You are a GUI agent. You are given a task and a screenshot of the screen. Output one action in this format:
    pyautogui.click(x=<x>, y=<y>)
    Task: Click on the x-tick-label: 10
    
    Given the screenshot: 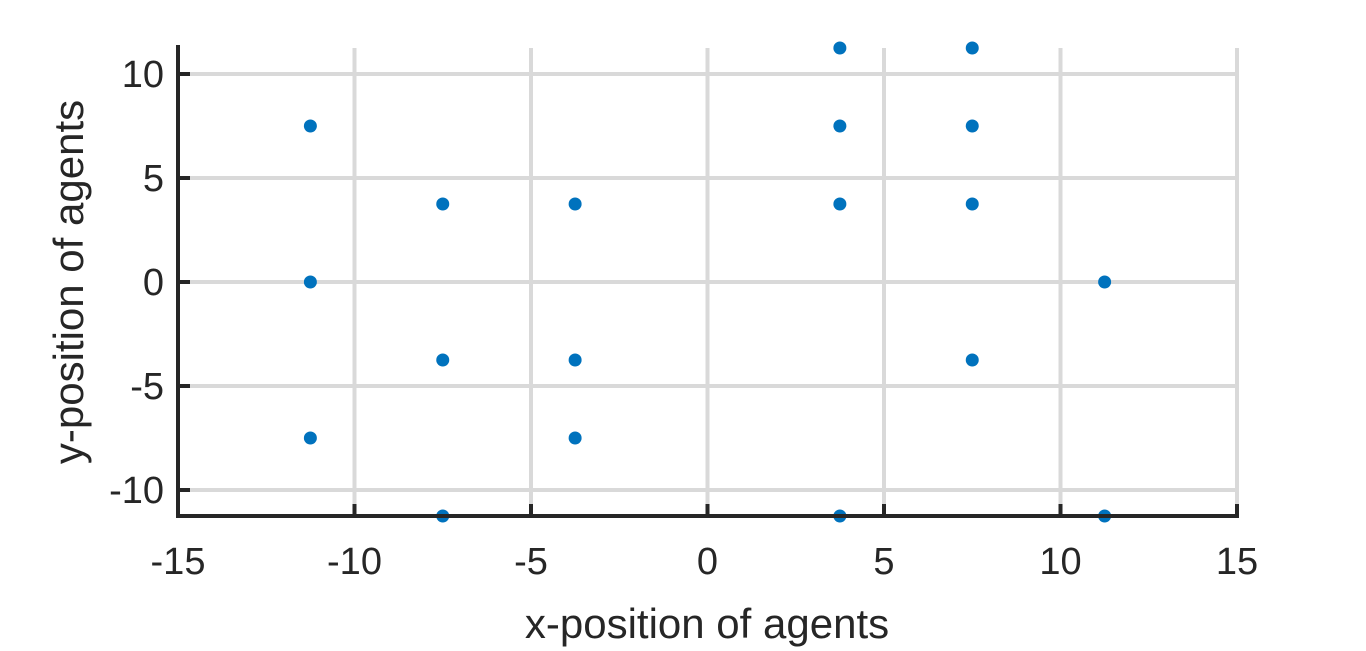 What is the action you would take?
    pyautogui.click(x=1060, y=562)
    